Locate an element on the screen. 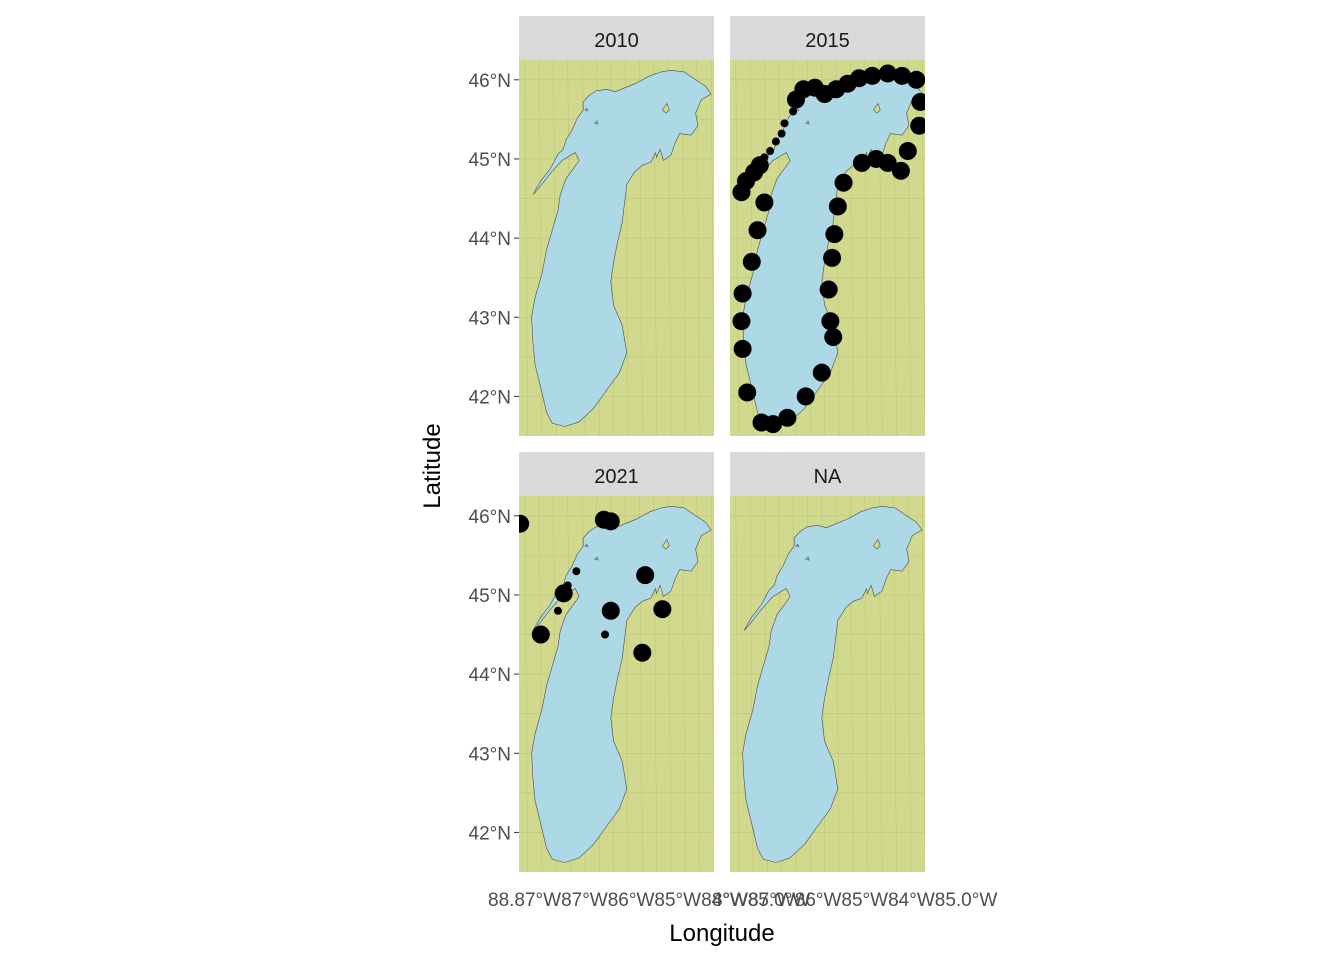 This screenshot has width=1344, height=960. facet-strip-label: 2010 is located at coordinates (616, 41).